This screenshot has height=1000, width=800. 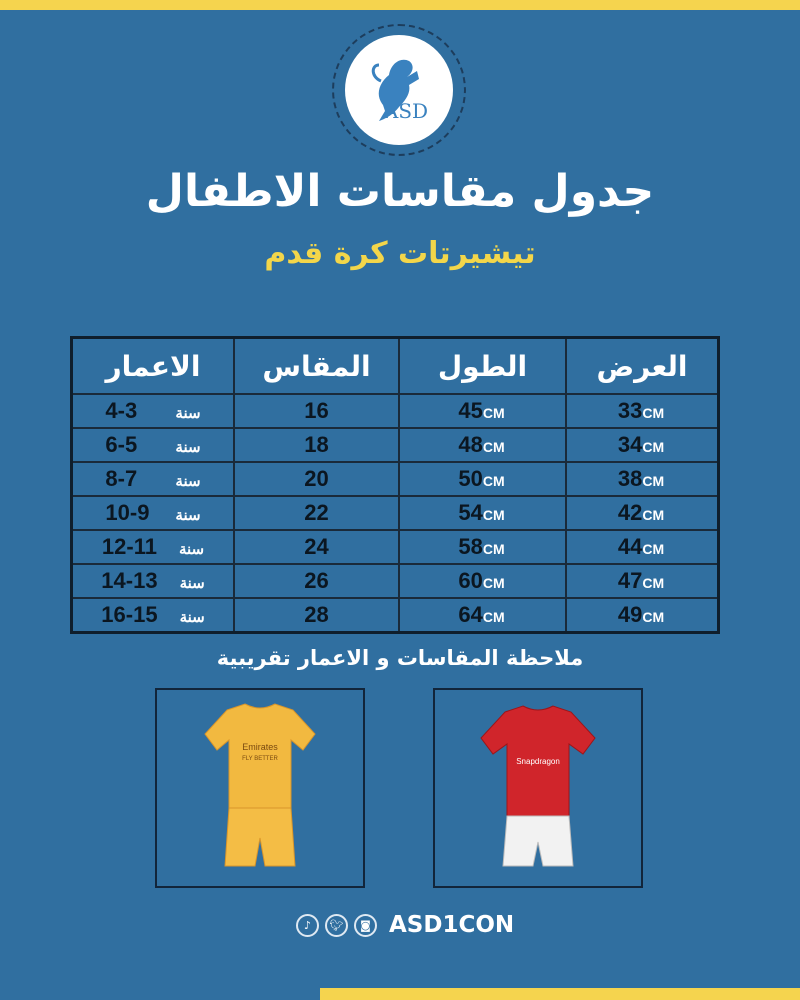 I want to click on cell-size: 24, so click(x=316, y=547).